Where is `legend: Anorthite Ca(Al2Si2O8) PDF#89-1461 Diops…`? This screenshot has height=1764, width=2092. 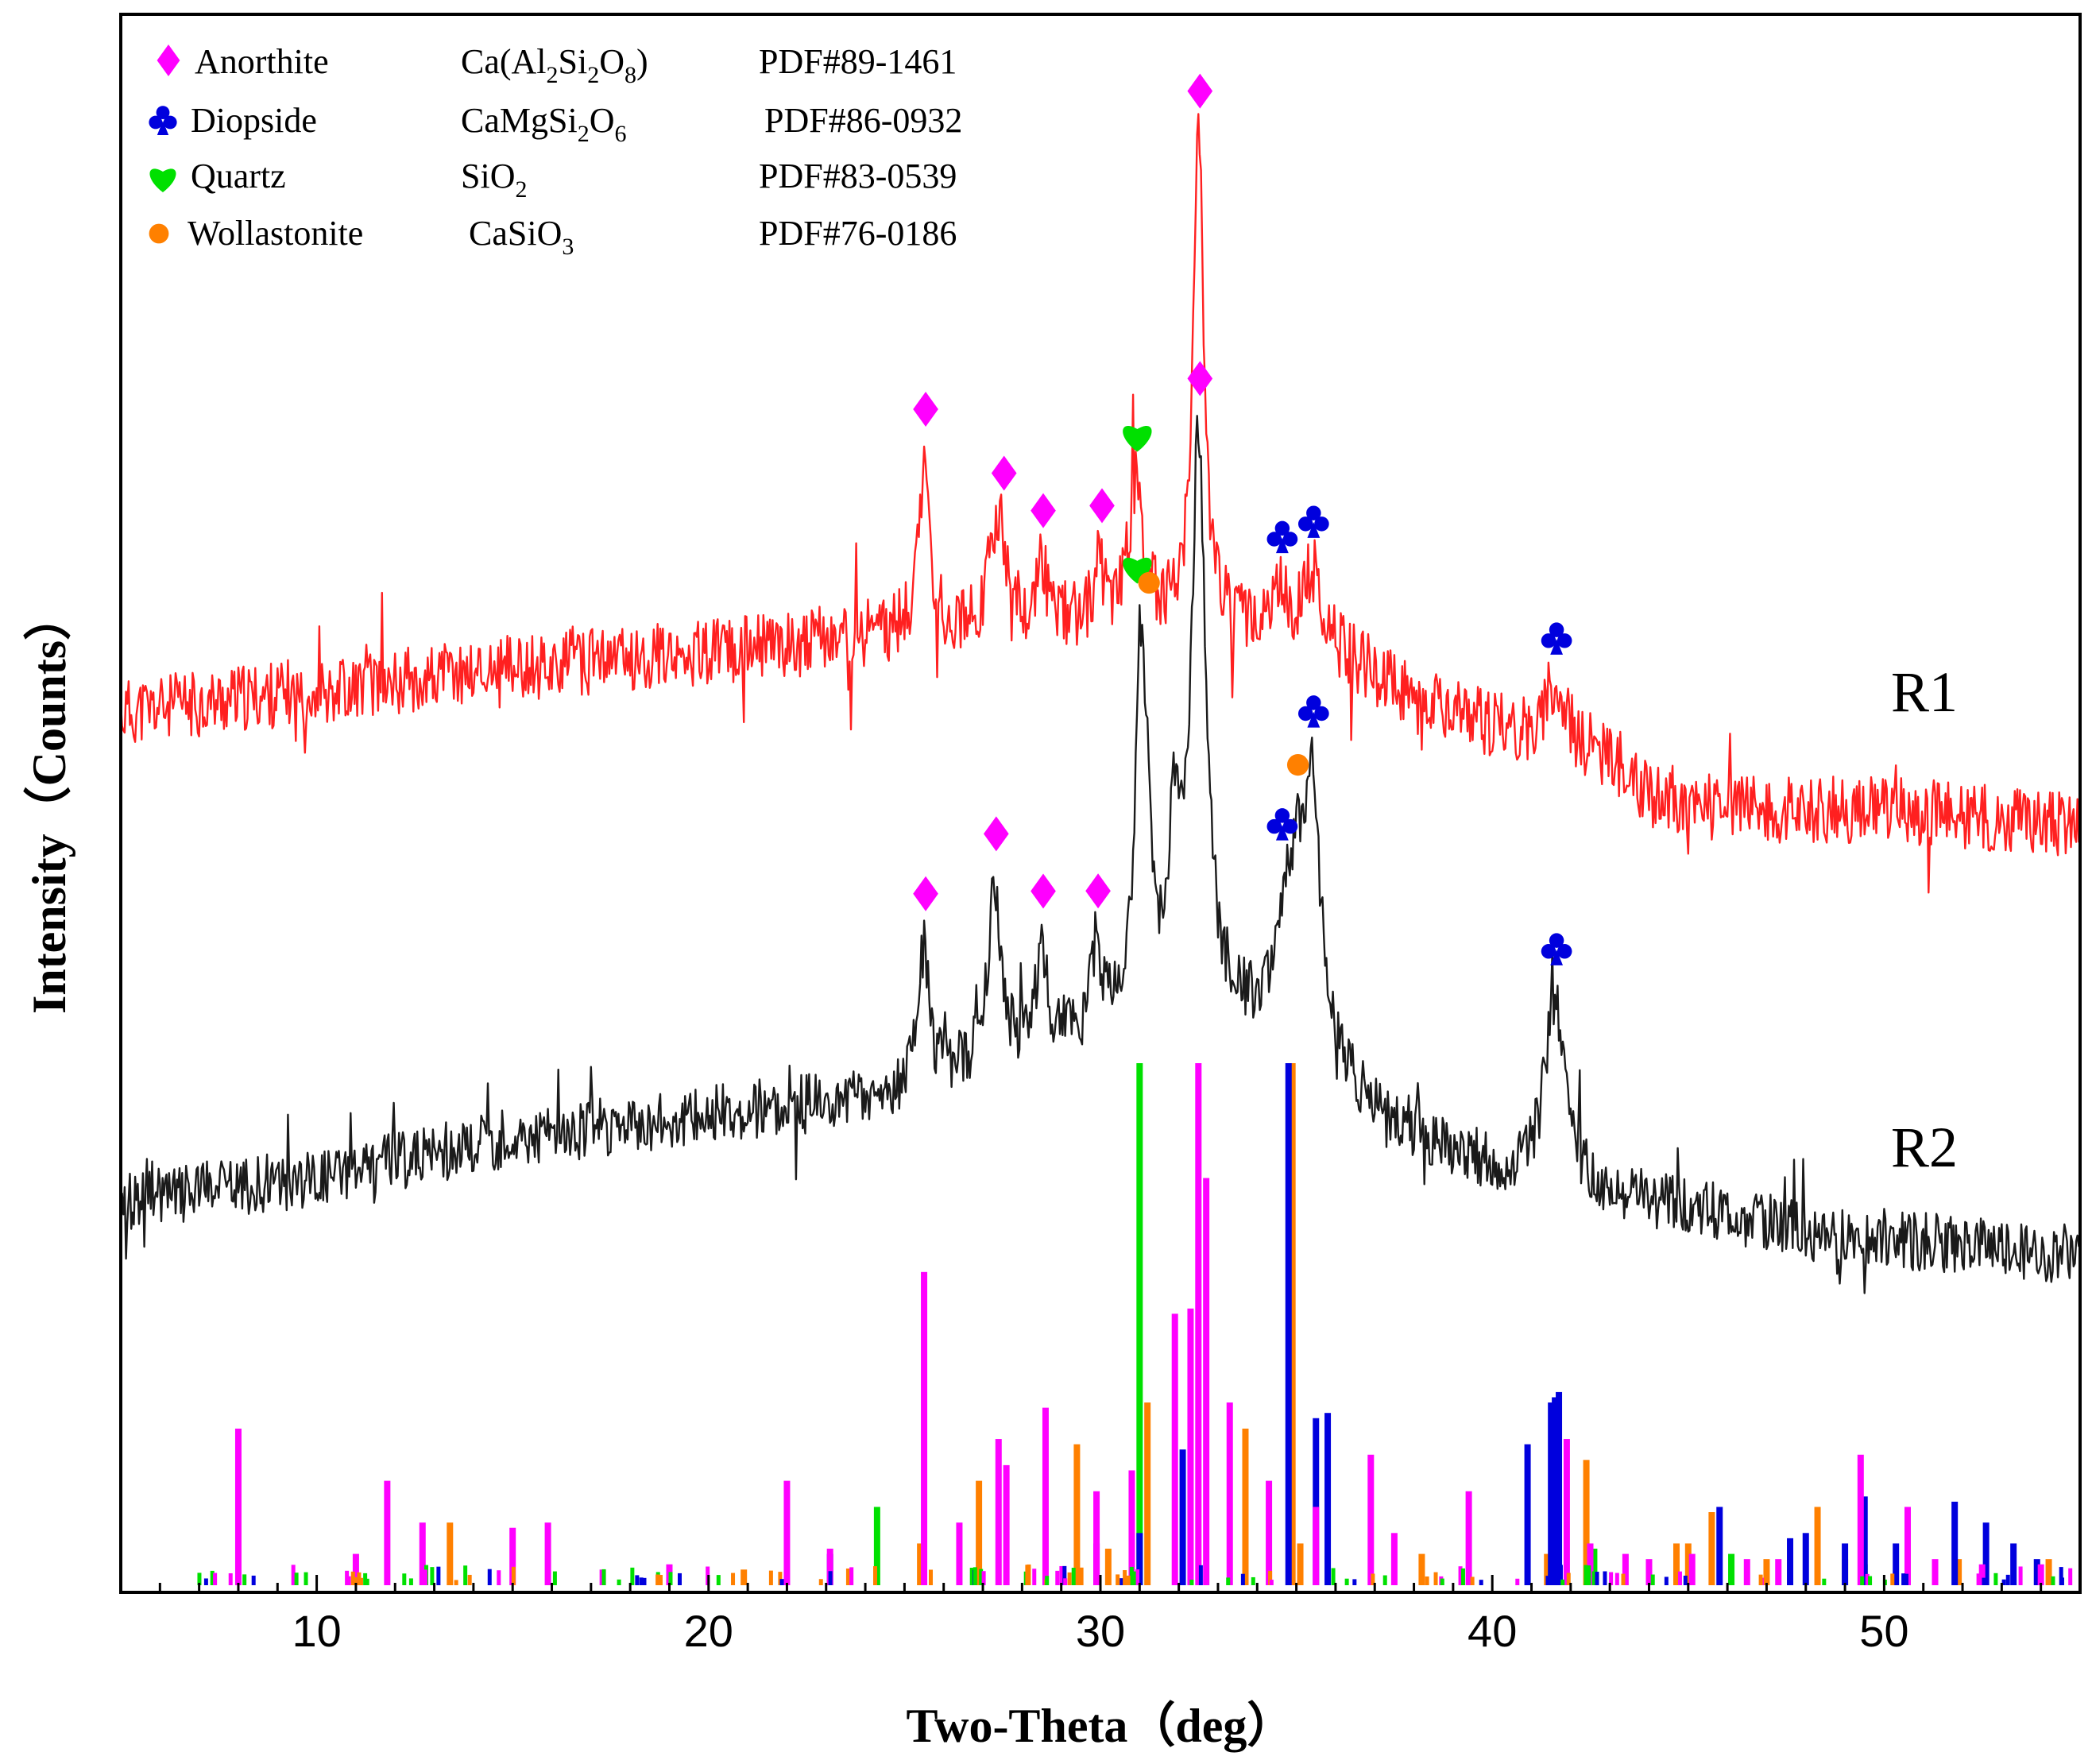
legend: Anorthite Ca(Al2Si2O8) PDF#89-1461 Diops… is located at coordinates (555, 151).